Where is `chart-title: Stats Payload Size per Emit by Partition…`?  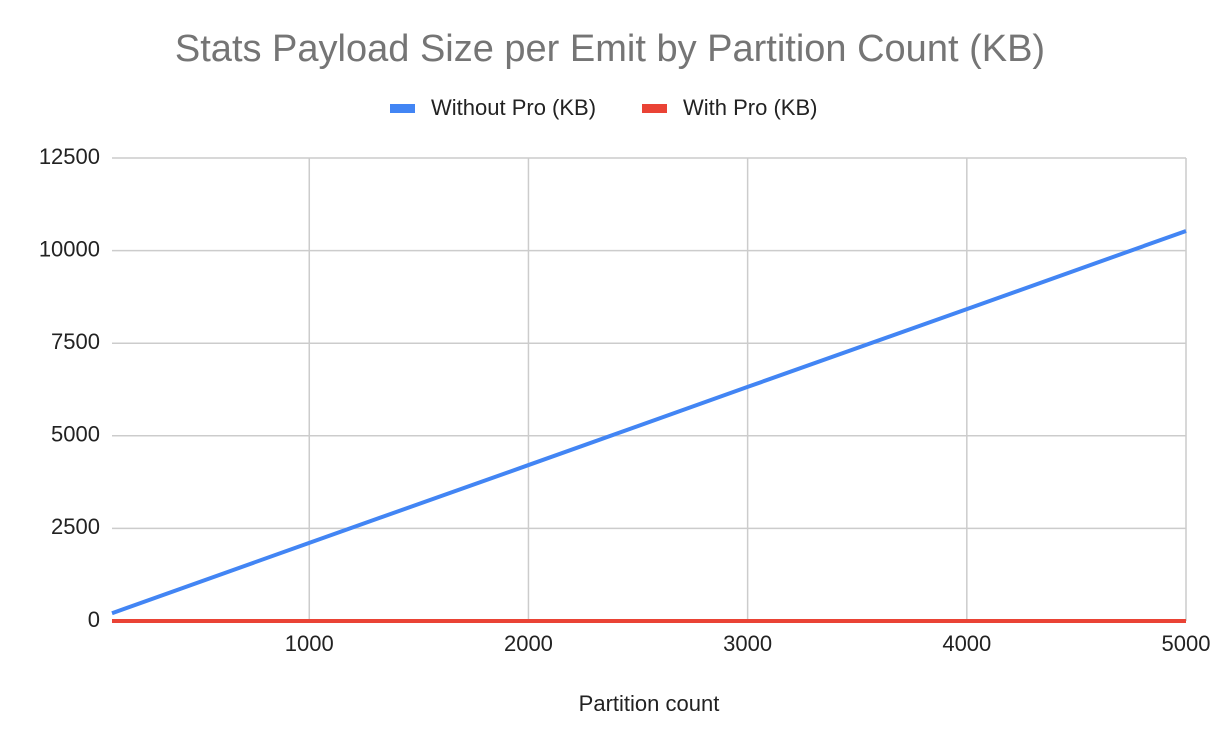 chart-title: Stats Payload Size per Emit by Partition… is located at coordinates (610, 49).